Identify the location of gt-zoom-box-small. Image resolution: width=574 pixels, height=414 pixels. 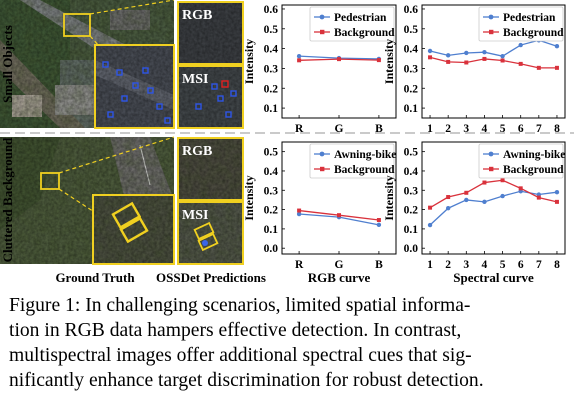
(77, 25).